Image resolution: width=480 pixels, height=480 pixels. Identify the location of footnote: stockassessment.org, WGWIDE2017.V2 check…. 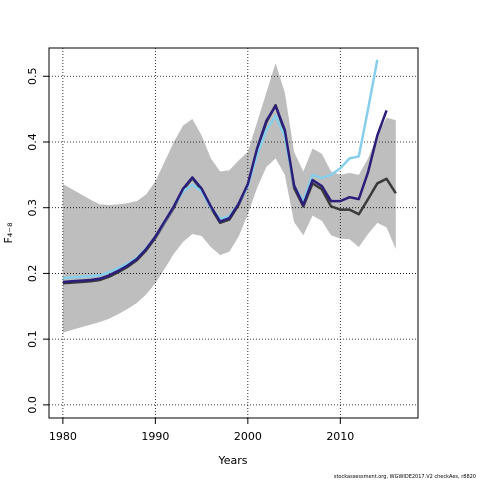
(405, 477).